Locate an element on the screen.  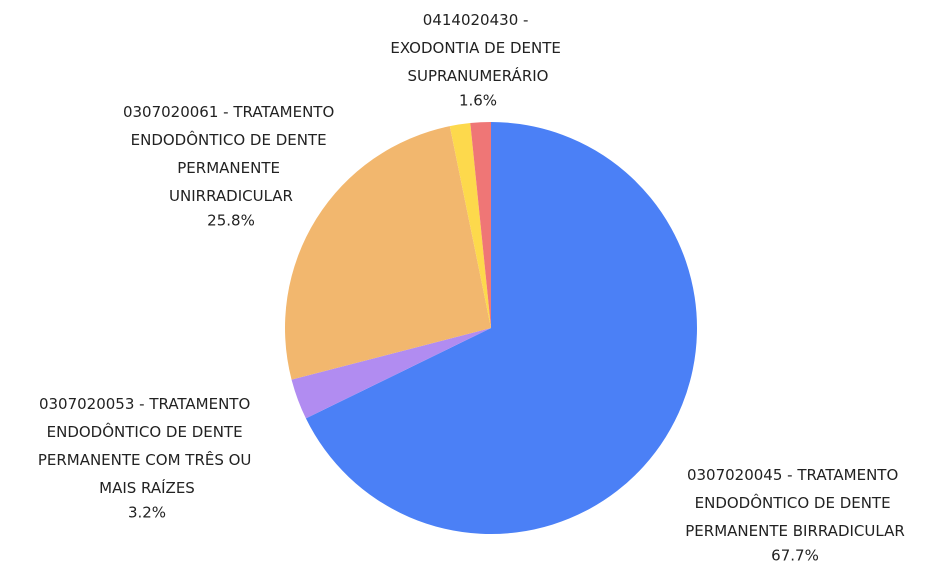
slice-value-label: 1.6% is located at coordinates (478, 101).